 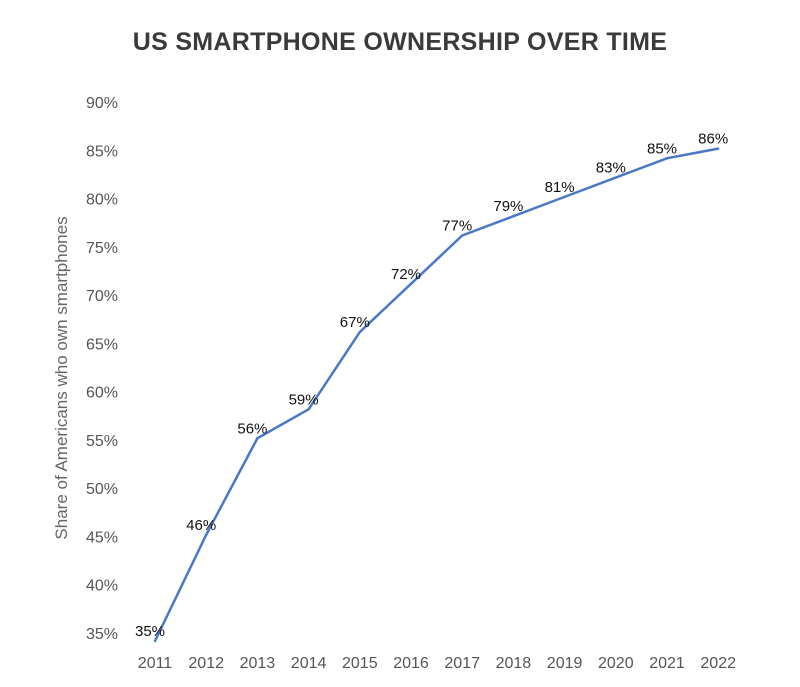 What do you see at coordinates (102, 103) in the screenshot?
I see `y-tick-label: 90%` at bounding box center [102, 103].